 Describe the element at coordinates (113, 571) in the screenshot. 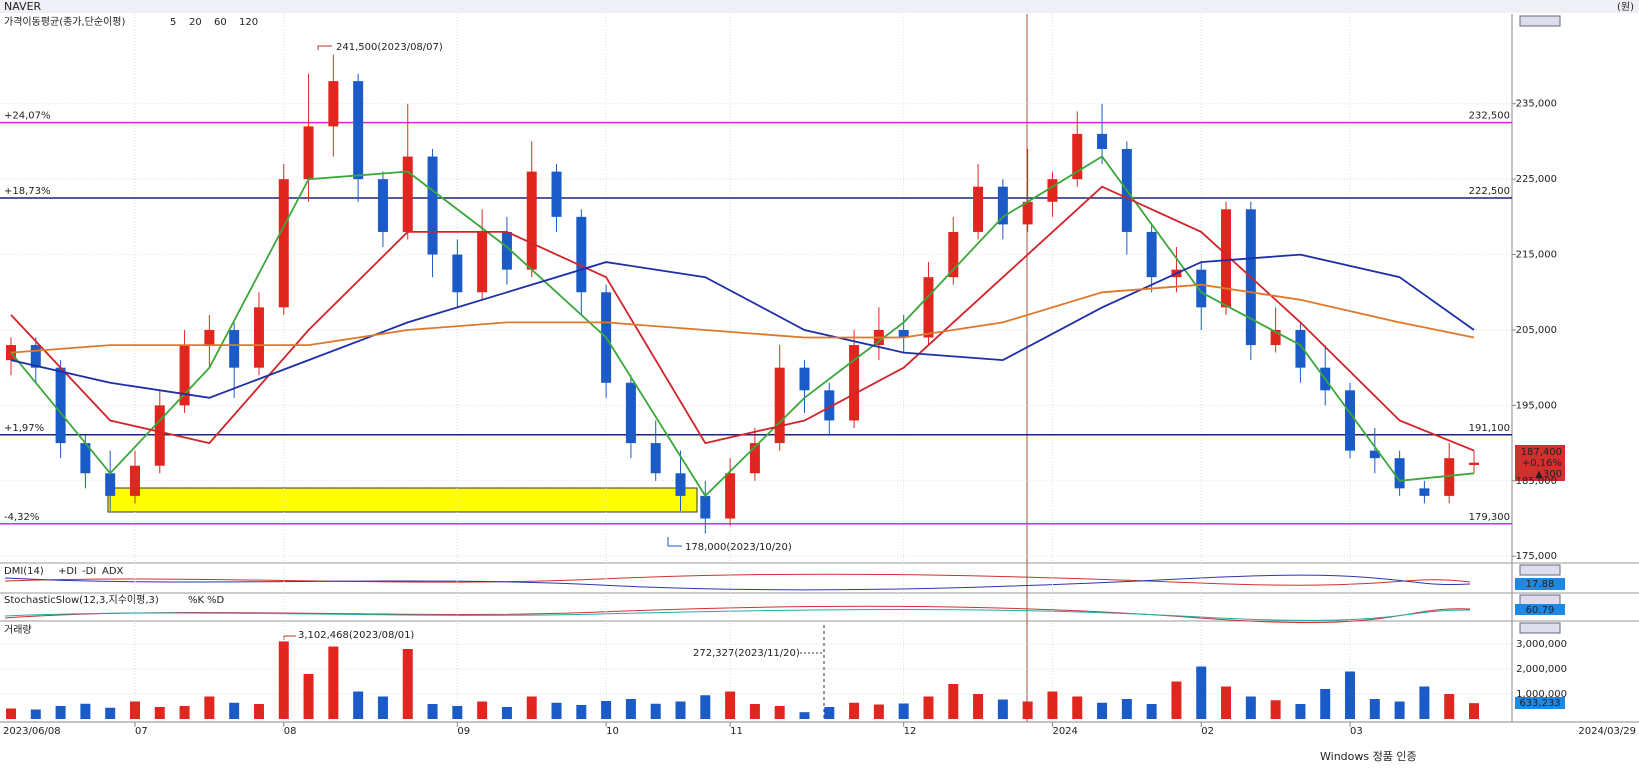

I see `dmi-legend: ADX` at that location.